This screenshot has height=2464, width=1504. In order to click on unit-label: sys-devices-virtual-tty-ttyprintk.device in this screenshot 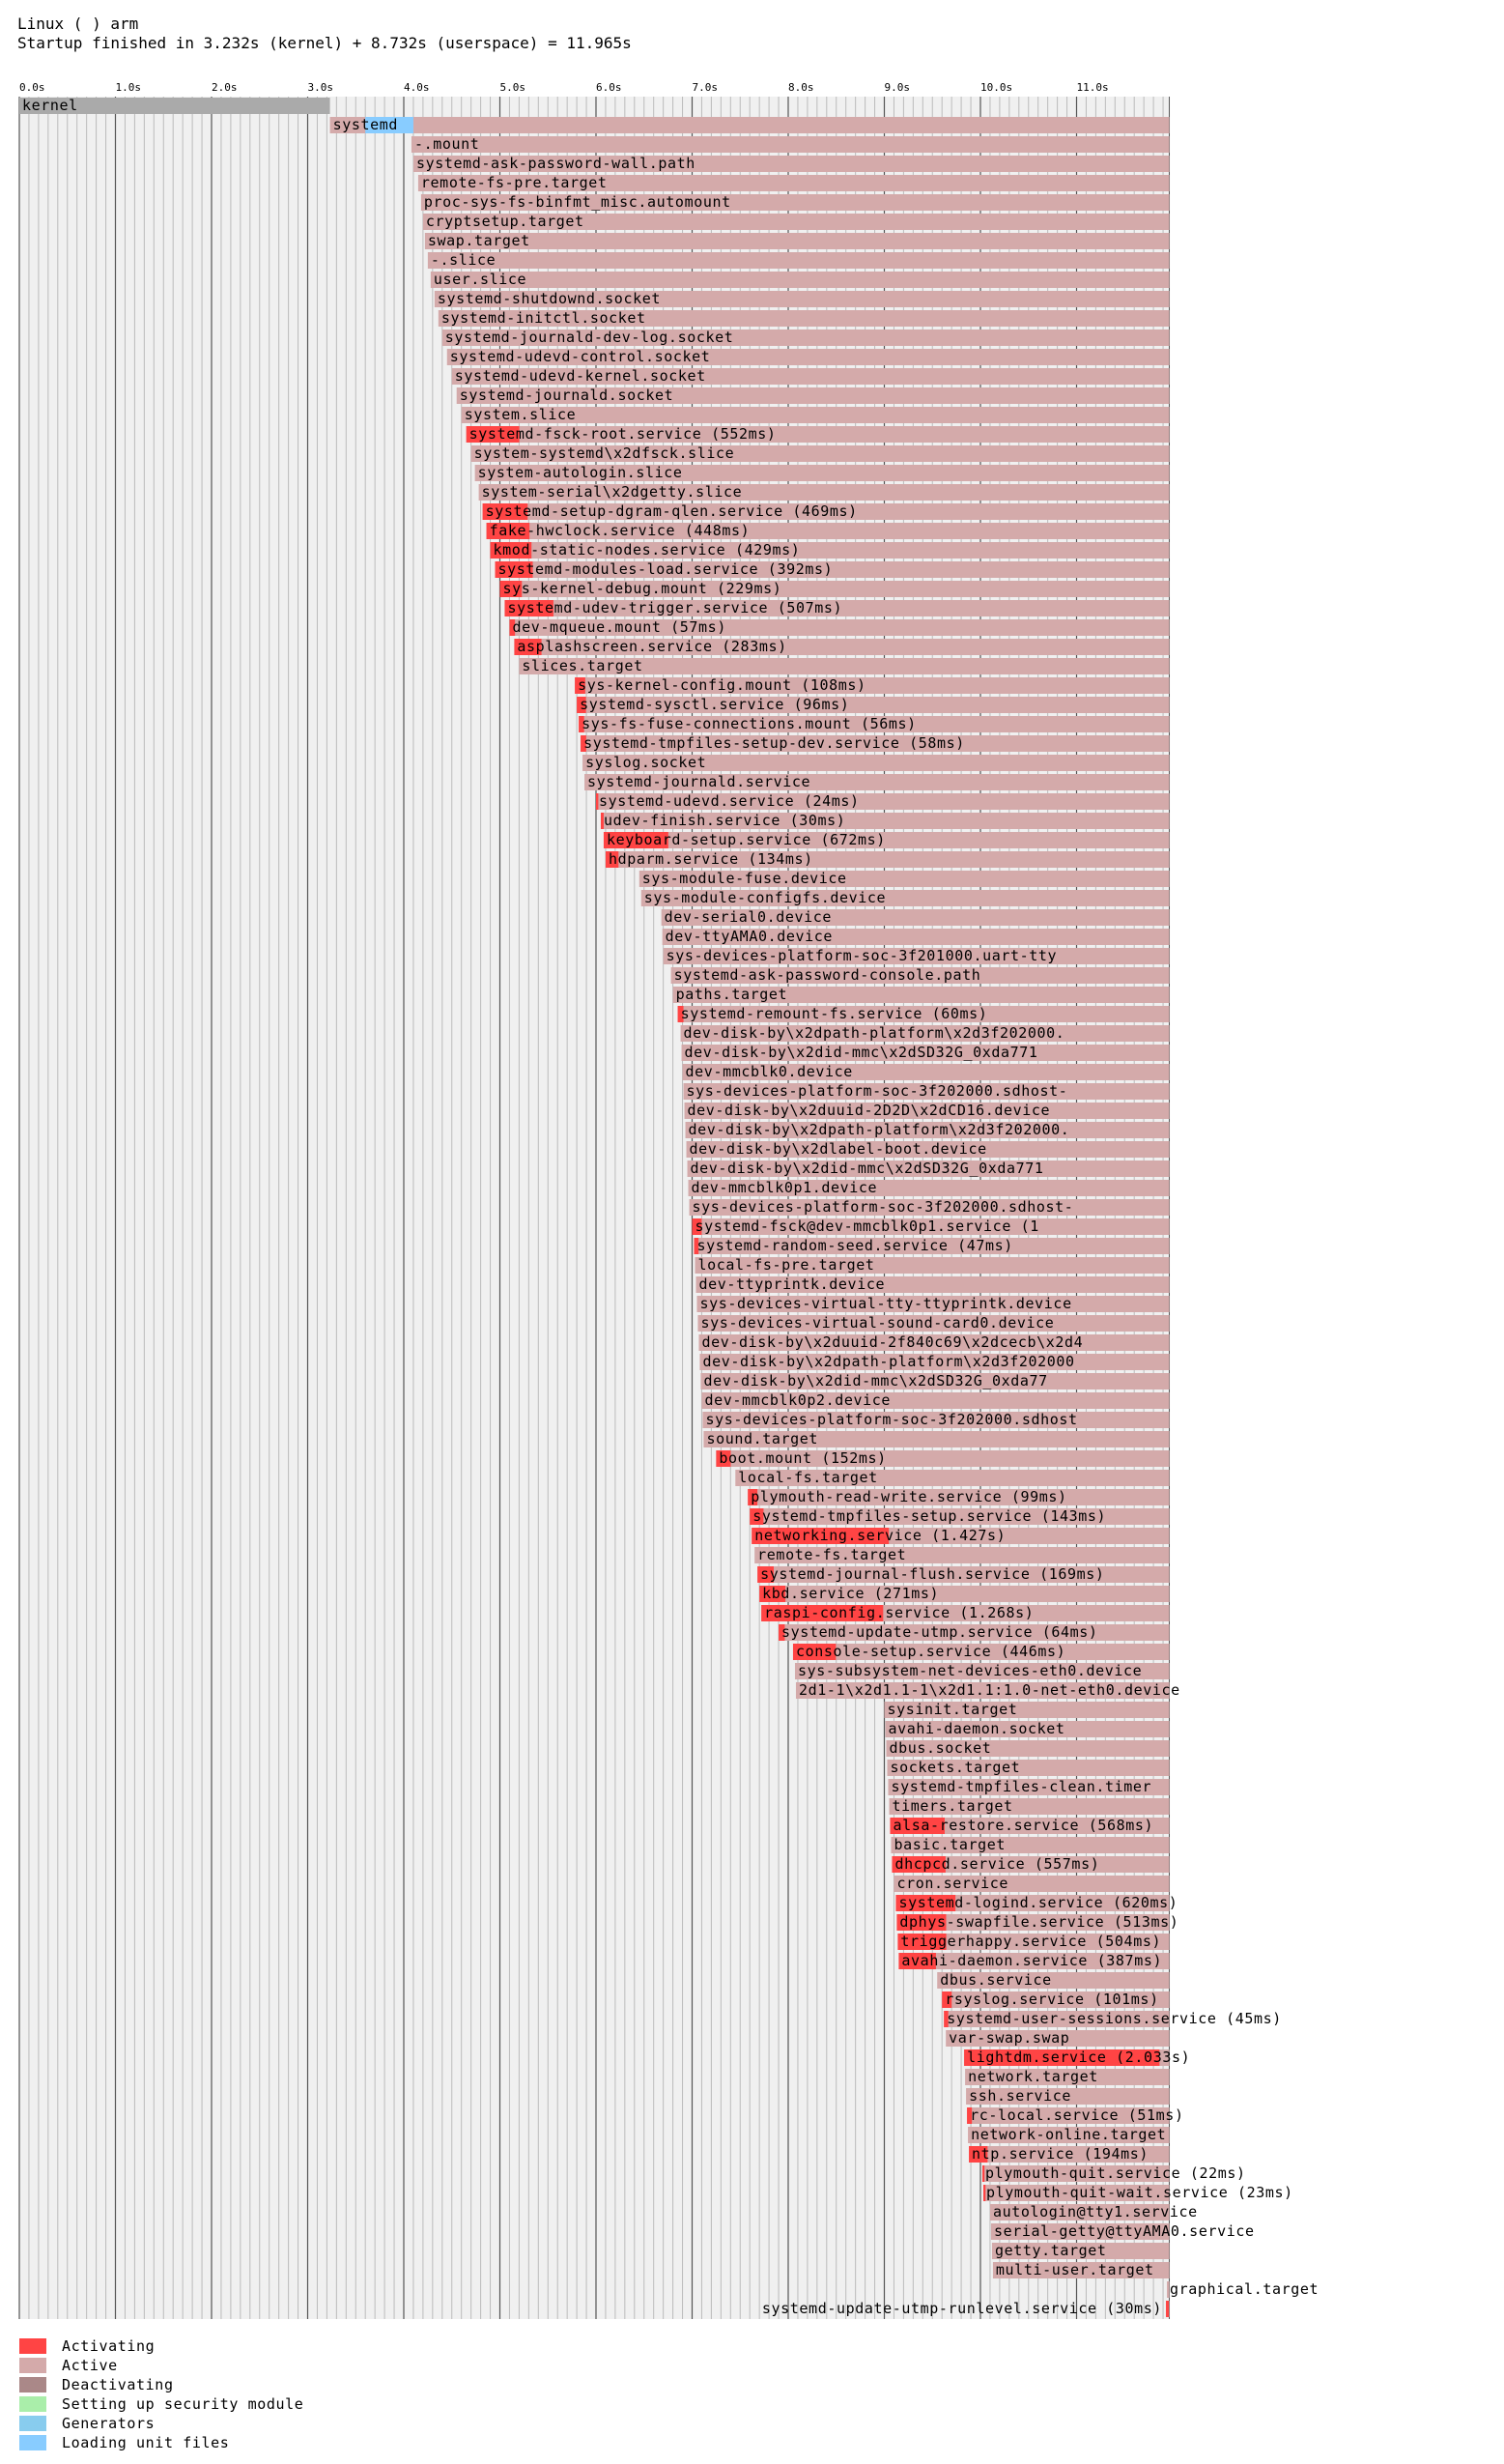, I will do `click(885, 1303)`.